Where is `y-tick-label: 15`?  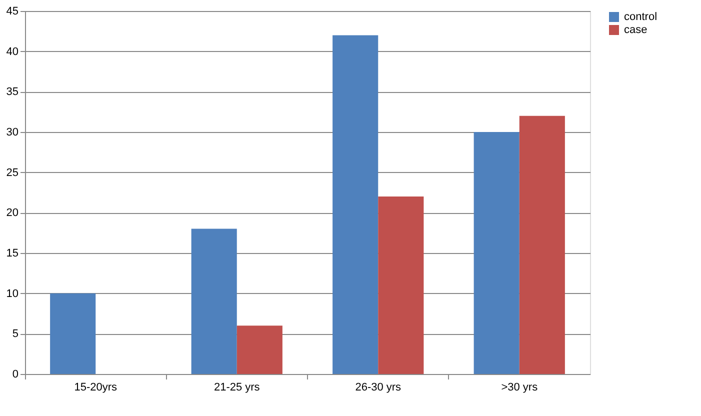 y-tick-label: 15 is located at coordinates (12, 254).